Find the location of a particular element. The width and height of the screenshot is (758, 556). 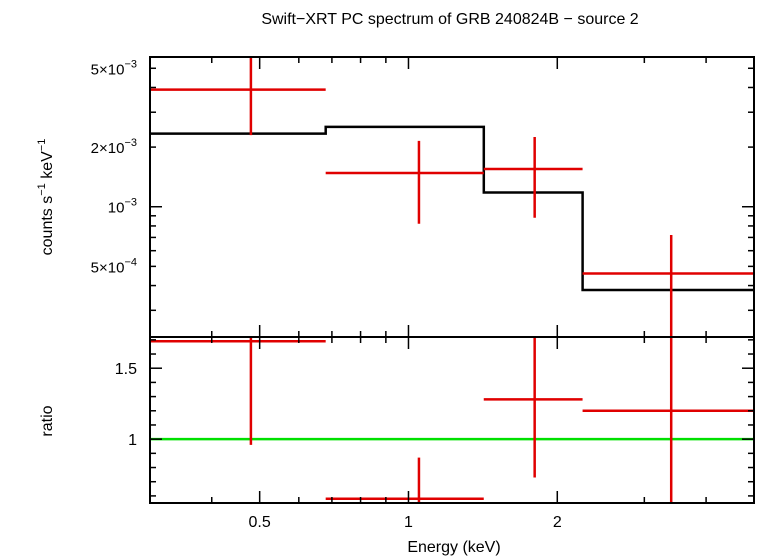

y-tick-label: 1 is located at coordinates (132, 440).